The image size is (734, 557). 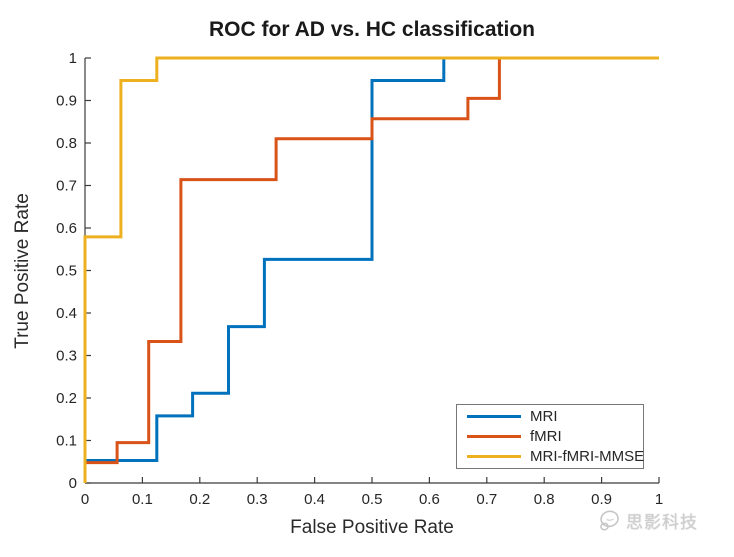 I want to click on y-tick-label: 0, so click(x=73, y=483).